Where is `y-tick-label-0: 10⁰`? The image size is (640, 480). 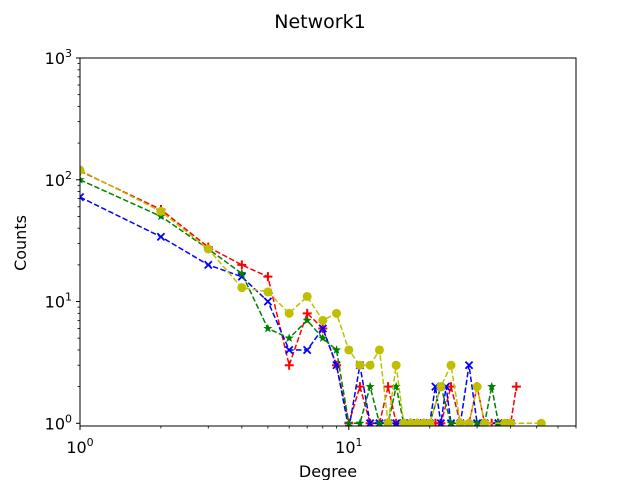 y-tick-label-0: 10⁰ is located at coordinates (58, 422).